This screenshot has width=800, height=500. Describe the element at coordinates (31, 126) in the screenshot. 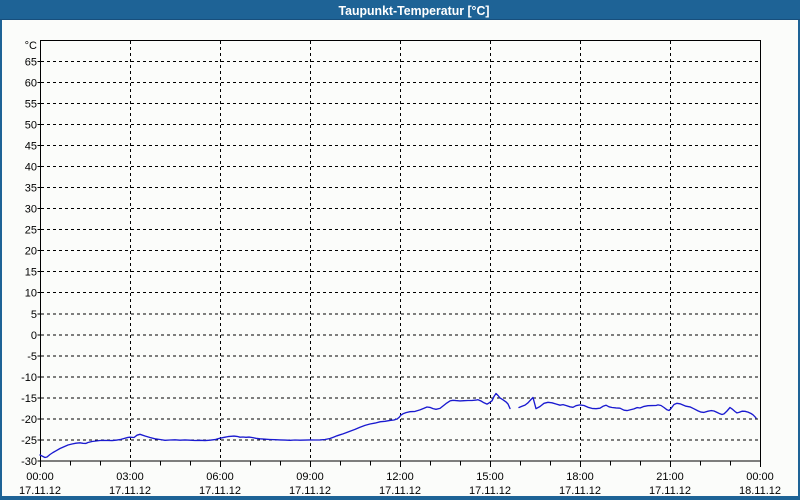

I see `svg-text: 50` at that location.